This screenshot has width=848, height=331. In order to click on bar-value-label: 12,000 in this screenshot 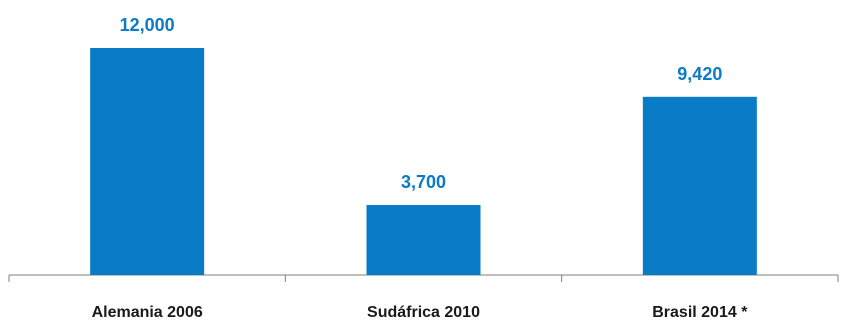, I will do `click(147, 25)`.